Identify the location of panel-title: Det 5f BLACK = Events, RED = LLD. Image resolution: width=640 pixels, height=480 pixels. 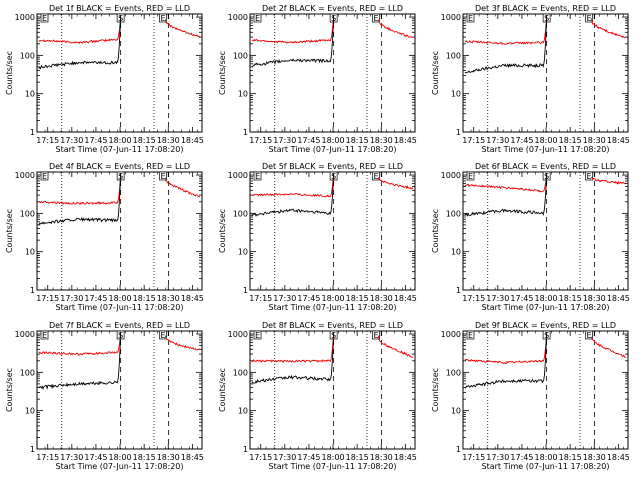
(332, 166).